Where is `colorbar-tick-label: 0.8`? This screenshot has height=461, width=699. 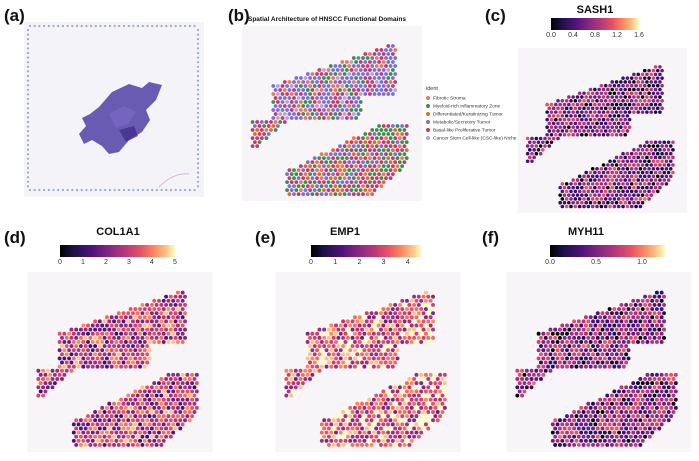
colorbar-tick-label: 0.8 is located at coordinates (595, 35).